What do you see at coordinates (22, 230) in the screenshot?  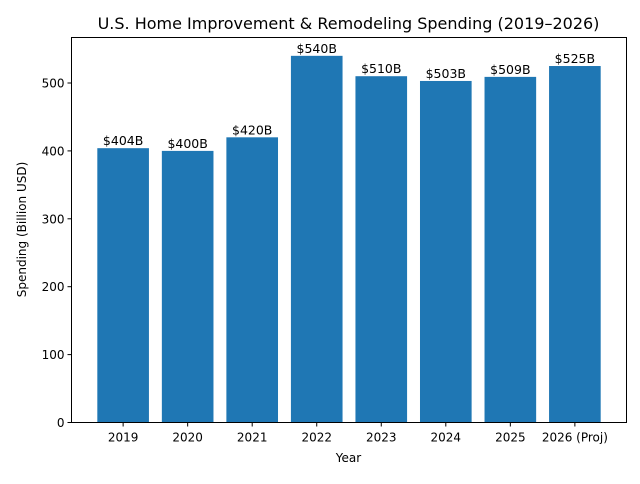 I see `y-axis-label: Spending (Billion USD)` at bounding box center [22, 230].